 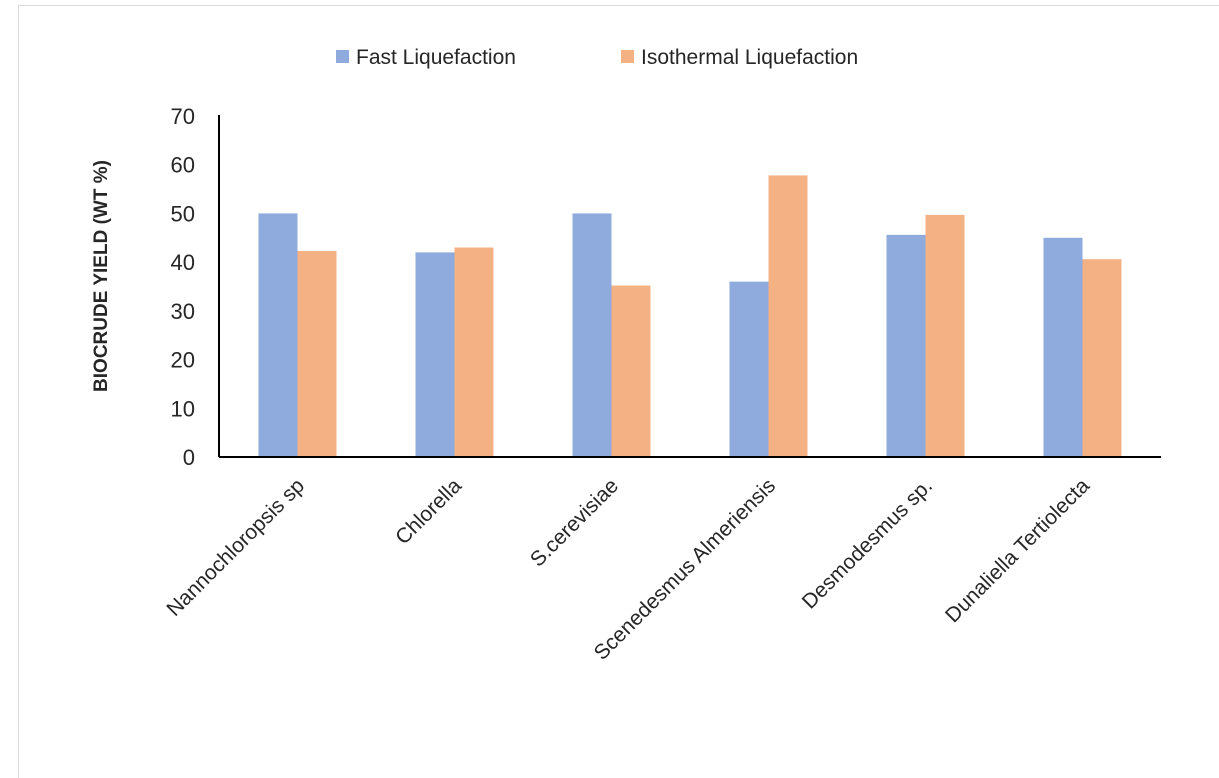 I want to click on legend-swatch-fast, so click(x=342, y=56).